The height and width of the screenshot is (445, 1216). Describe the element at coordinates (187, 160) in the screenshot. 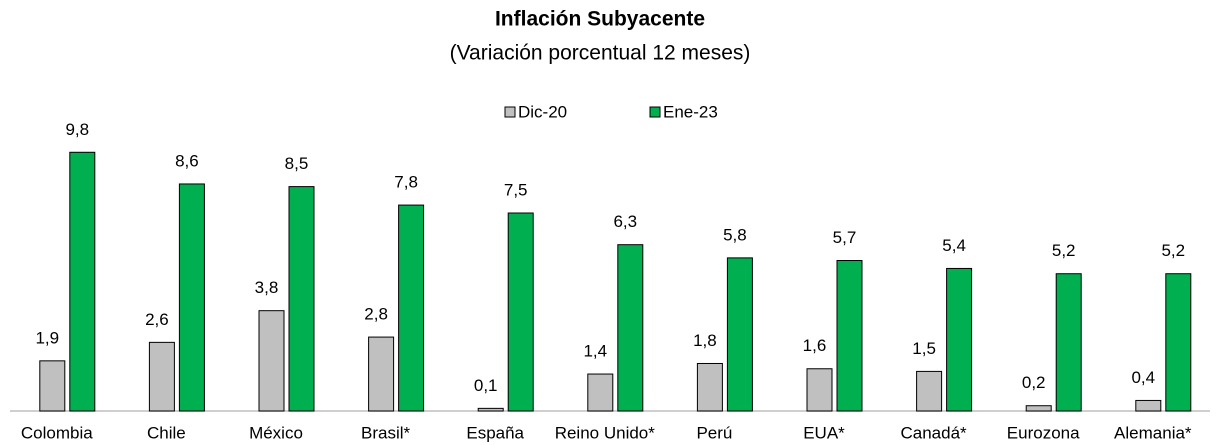

I see `value-label: 8,6` at that location.